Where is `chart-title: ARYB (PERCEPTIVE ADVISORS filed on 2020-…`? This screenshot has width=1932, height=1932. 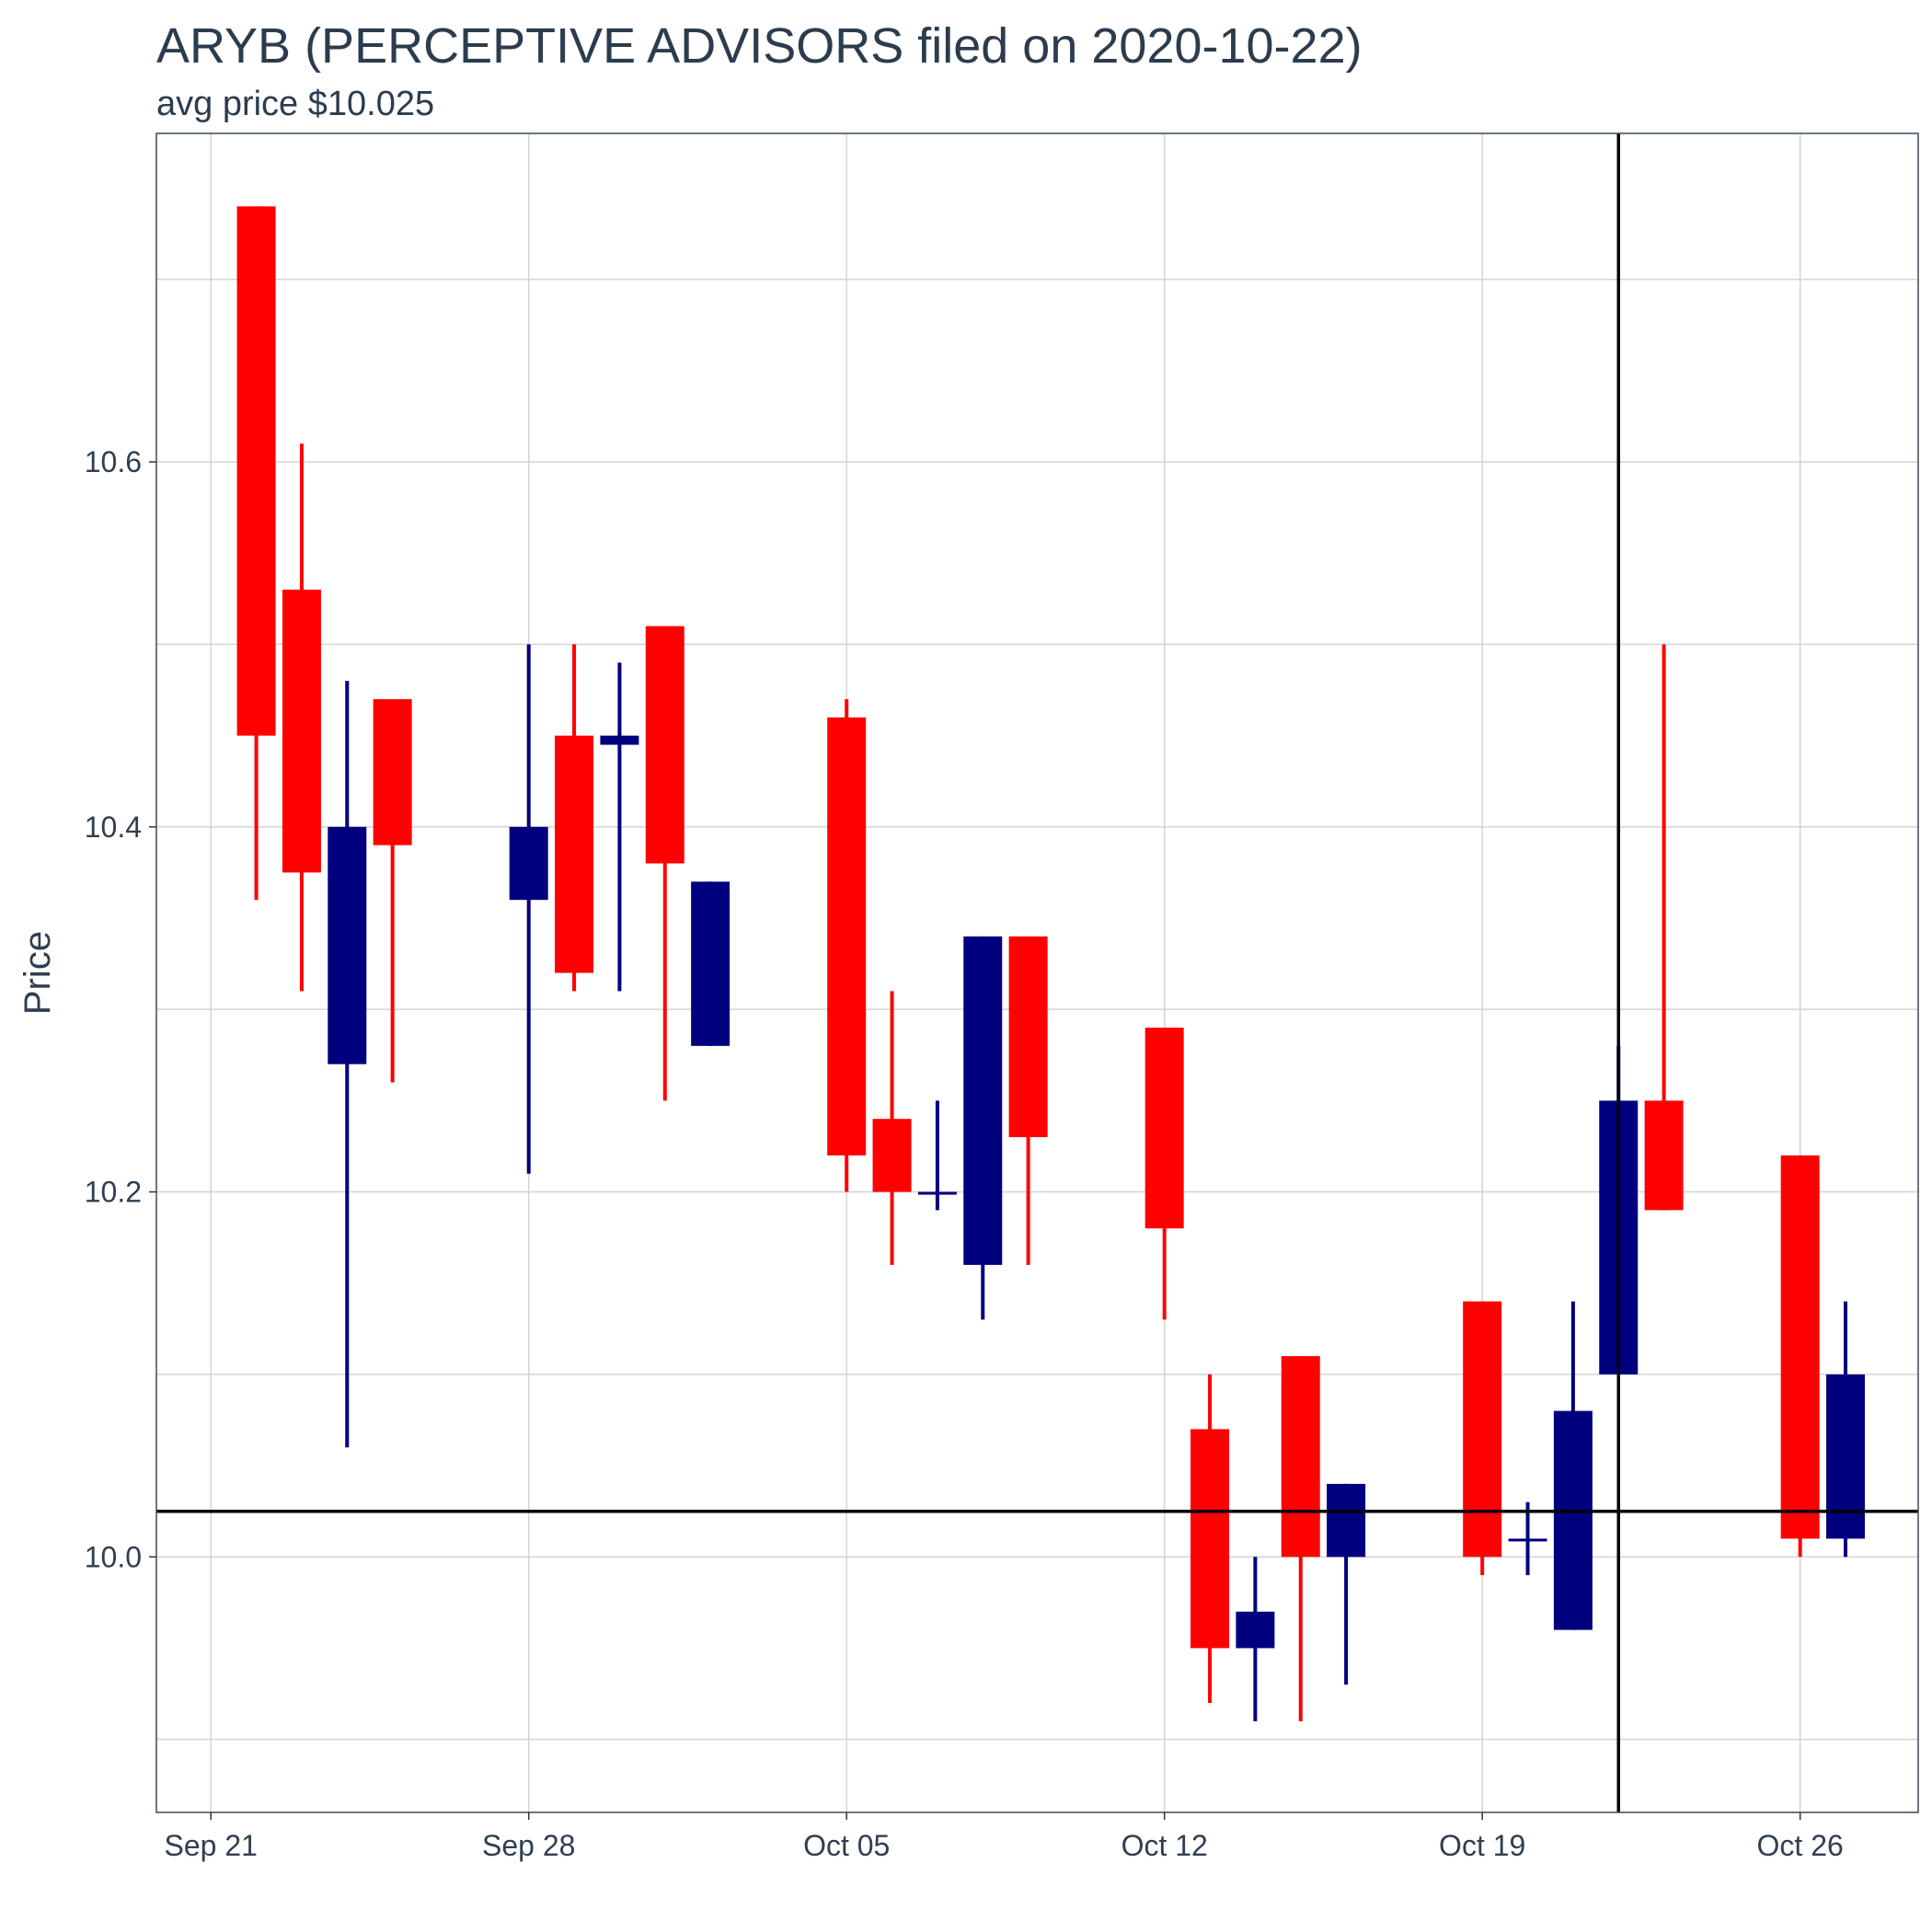
chart-title: ARYB (PERCEPTIVE ADVISORS filed on 2020-… is located at coordinates (759, 46).